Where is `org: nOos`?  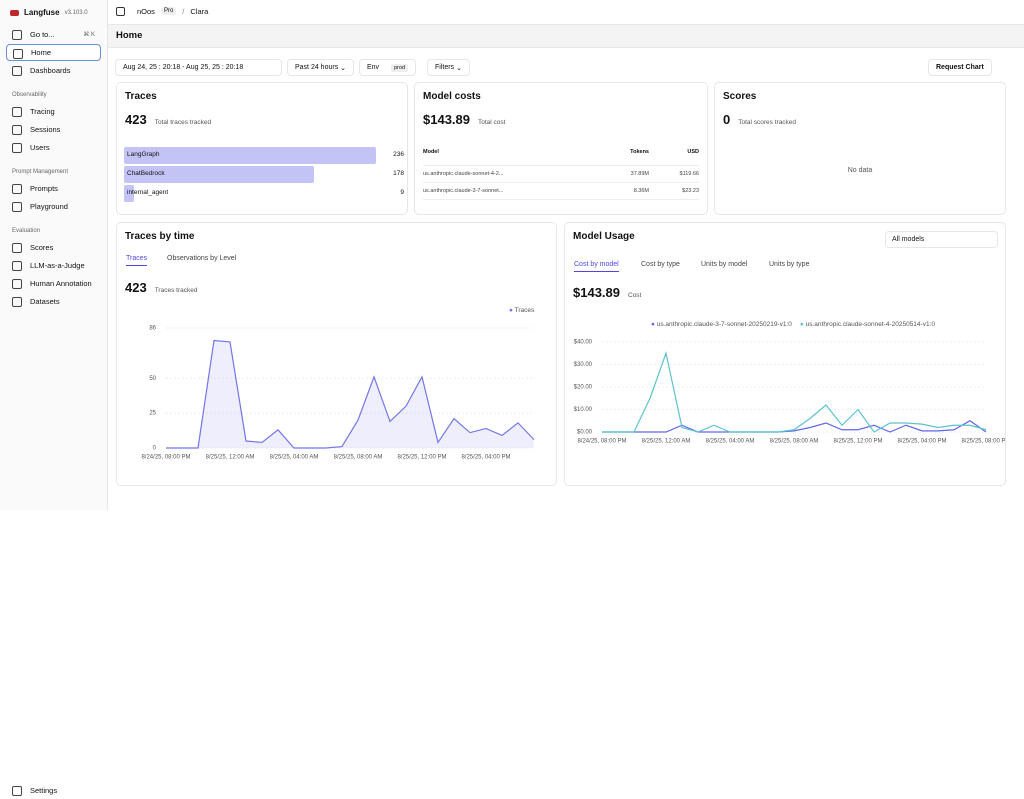
org: nOos is located at coordinates (146, 11).